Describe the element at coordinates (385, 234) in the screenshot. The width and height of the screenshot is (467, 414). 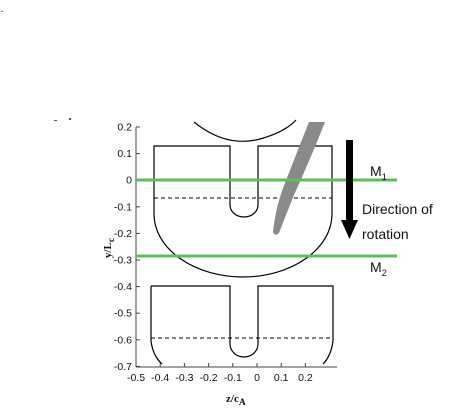
I see `direction-label-line2: rotation` at that location.